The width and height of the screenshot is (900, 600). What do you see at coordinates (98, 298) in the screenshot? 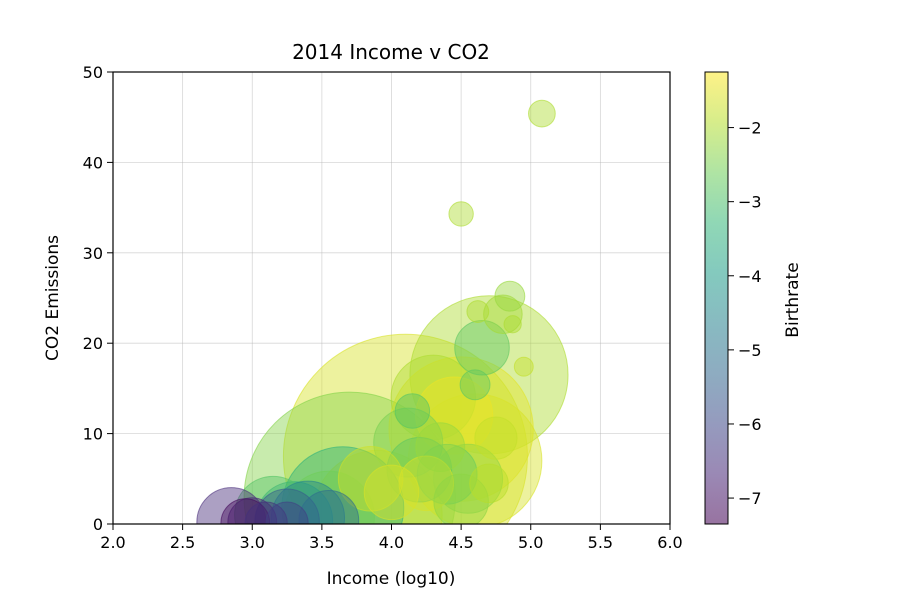
I see `y-axis-ticks: 0 10 20 30 40 50` at bounding box center [98, 298].